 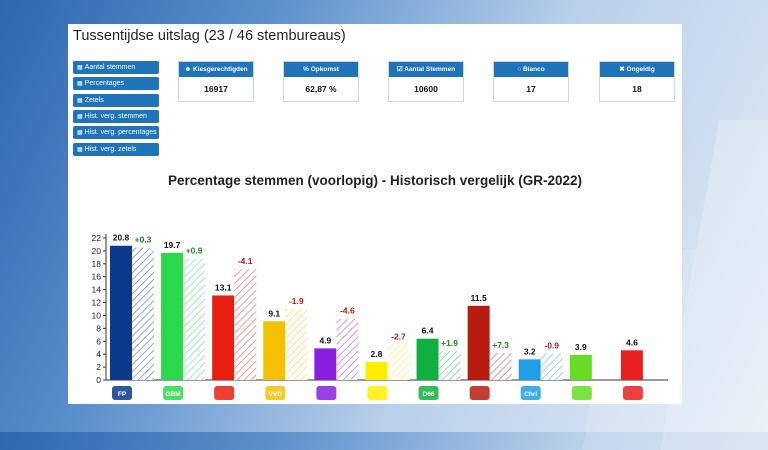 What do you see at coordinates (223, 287) in the screenshot?
I see `bar-value-label: 13.1` at bounding box center [223, 287].